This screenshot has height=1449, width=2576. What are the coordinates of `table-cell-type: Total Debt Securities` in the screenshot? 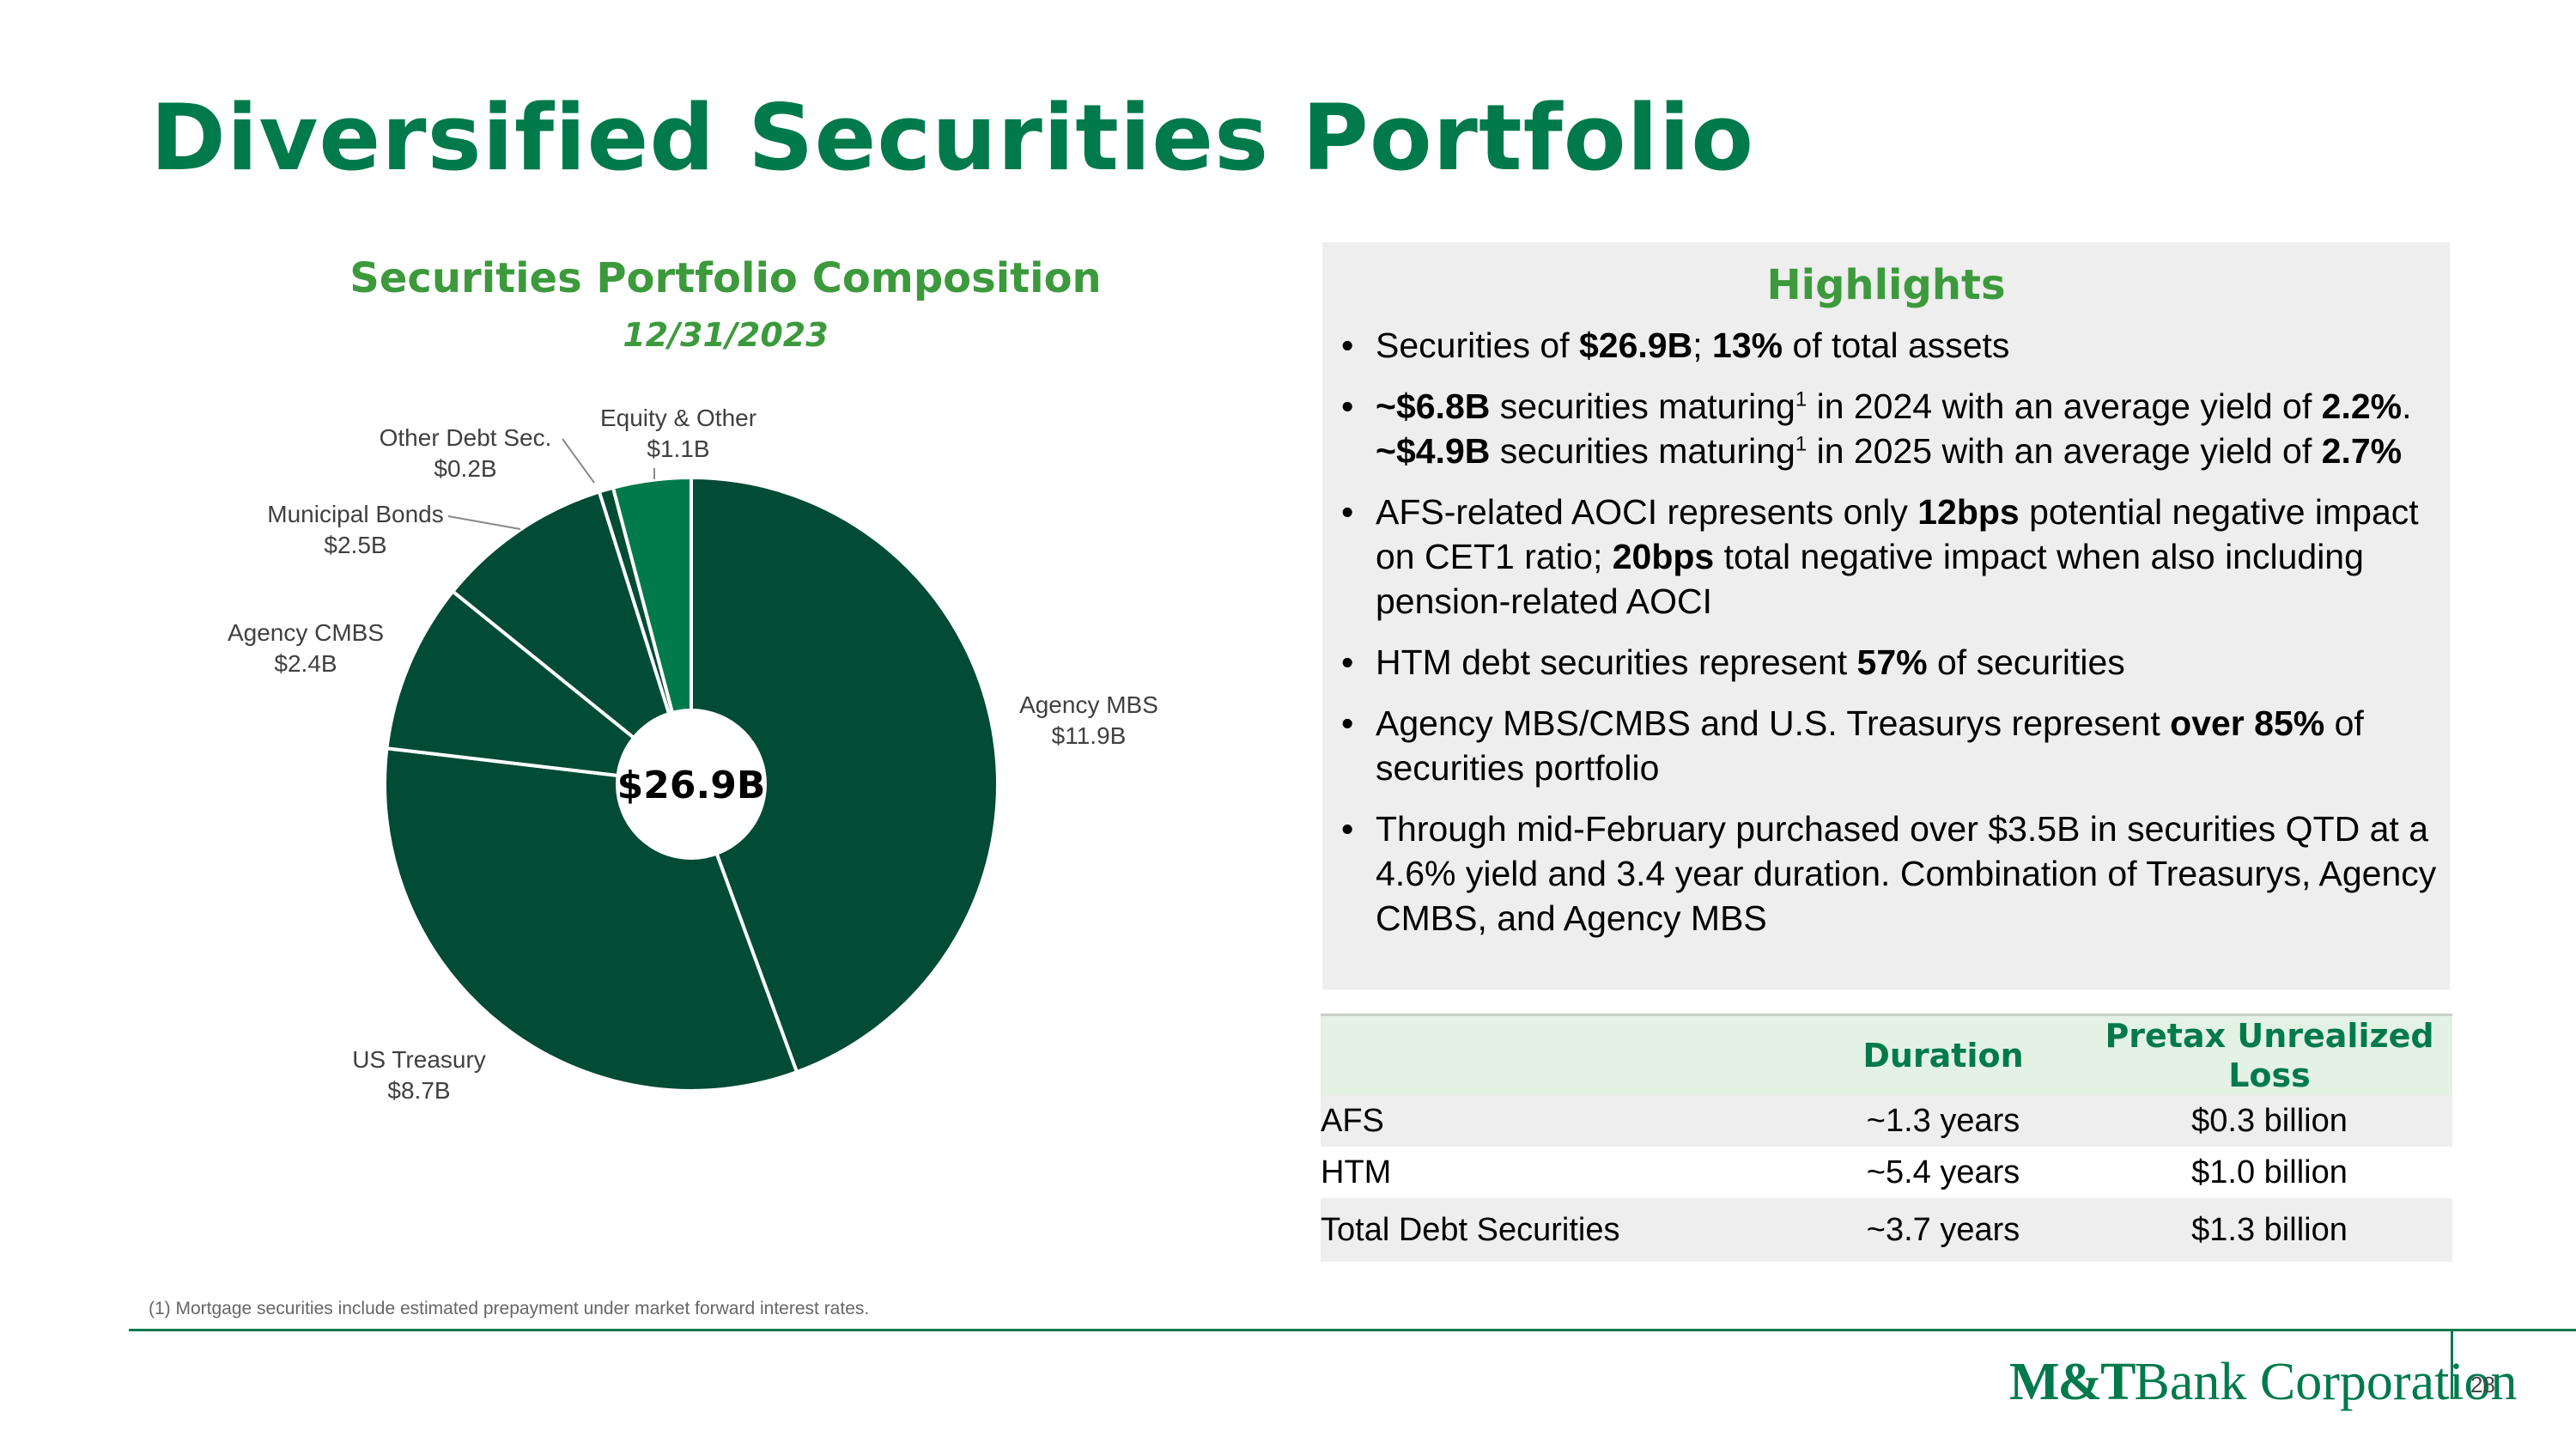 It's located at (1470, 1230).